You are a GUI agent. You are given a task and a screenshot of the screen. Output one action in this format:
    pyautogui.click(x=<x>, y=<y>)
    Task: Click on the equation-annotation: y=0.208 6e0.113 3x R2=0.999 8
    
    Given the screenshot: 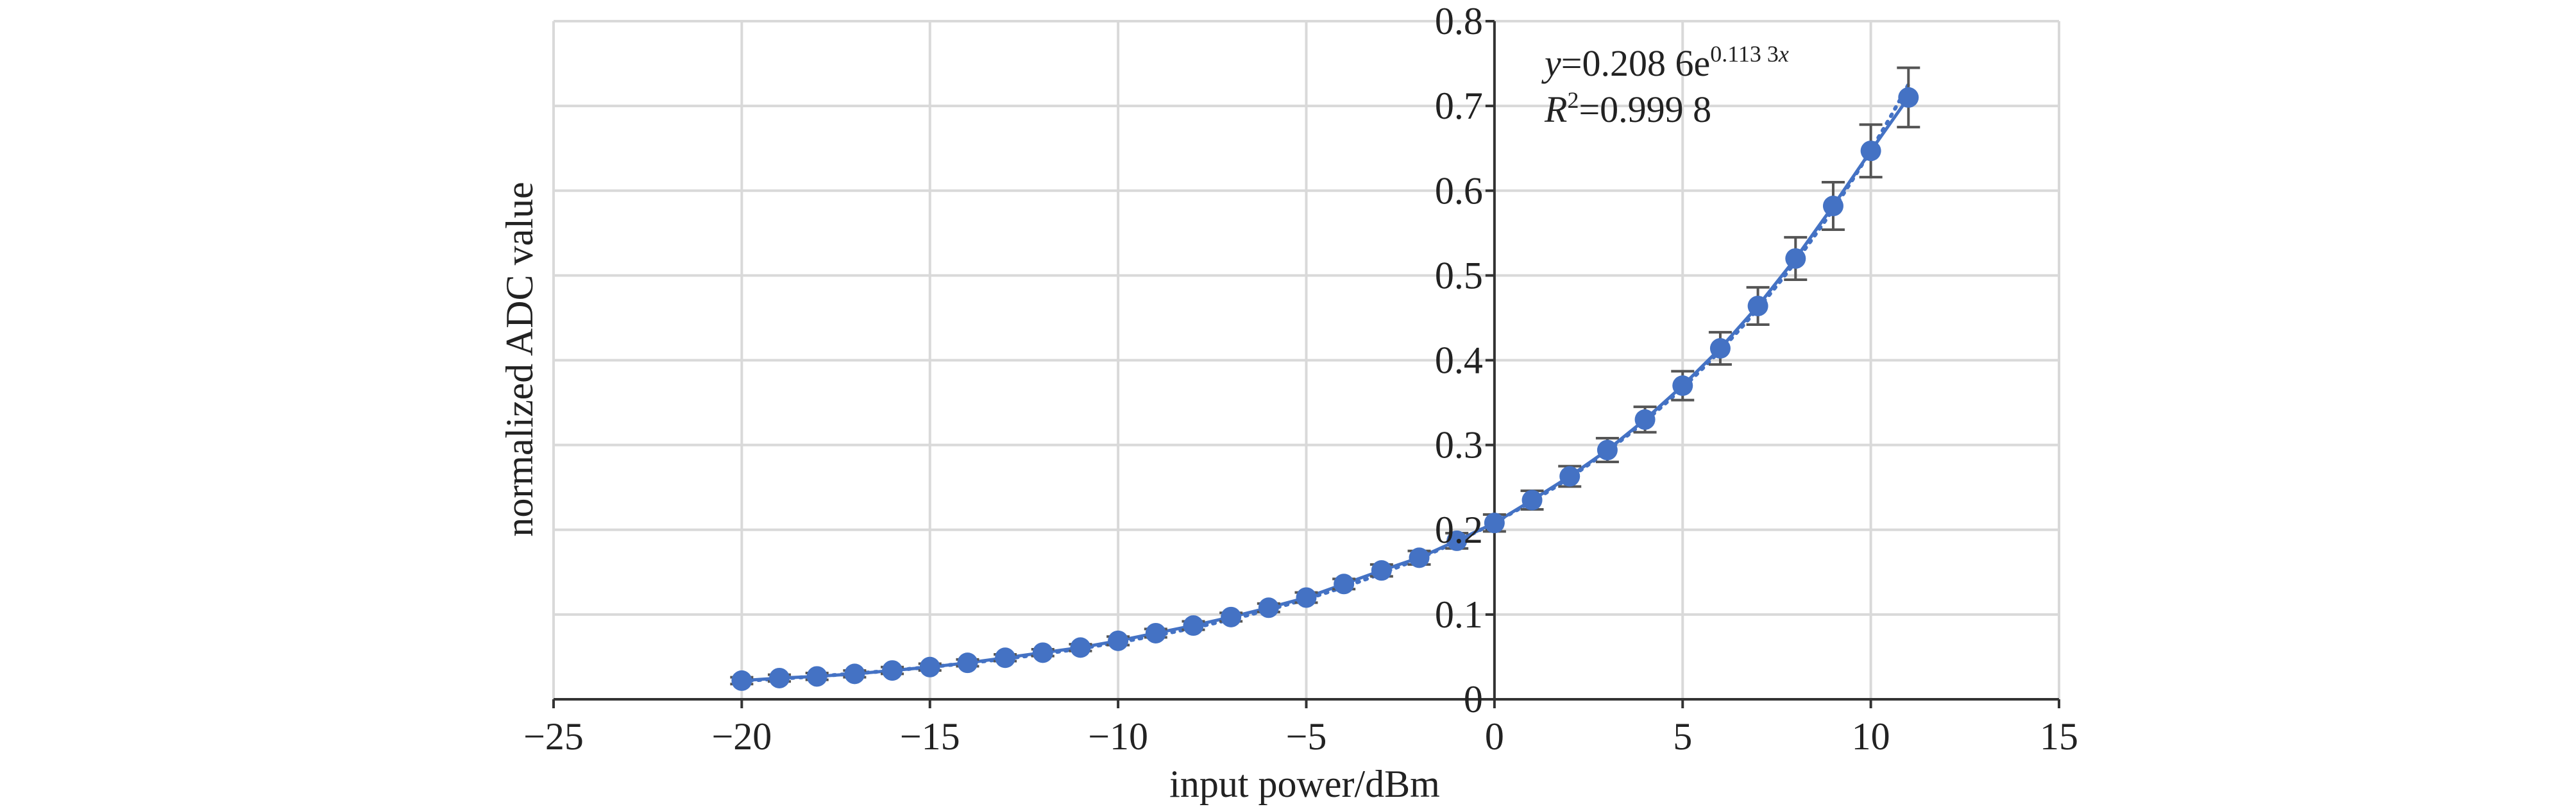 What is the action you would take?
    pyautogui.click(x=1665, y=86)
    